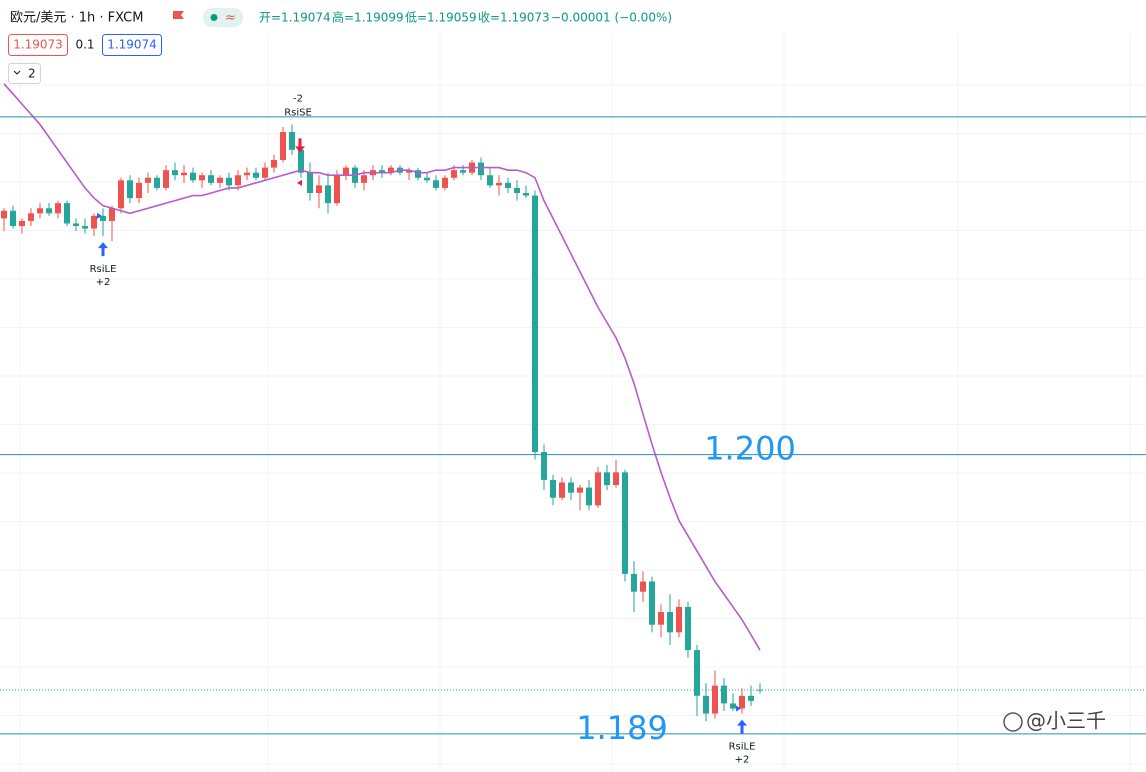  What do you see at coordinates (230, 18) in the screenshot?
I see `status-icon: ≈` at bounding box center [230, 18].